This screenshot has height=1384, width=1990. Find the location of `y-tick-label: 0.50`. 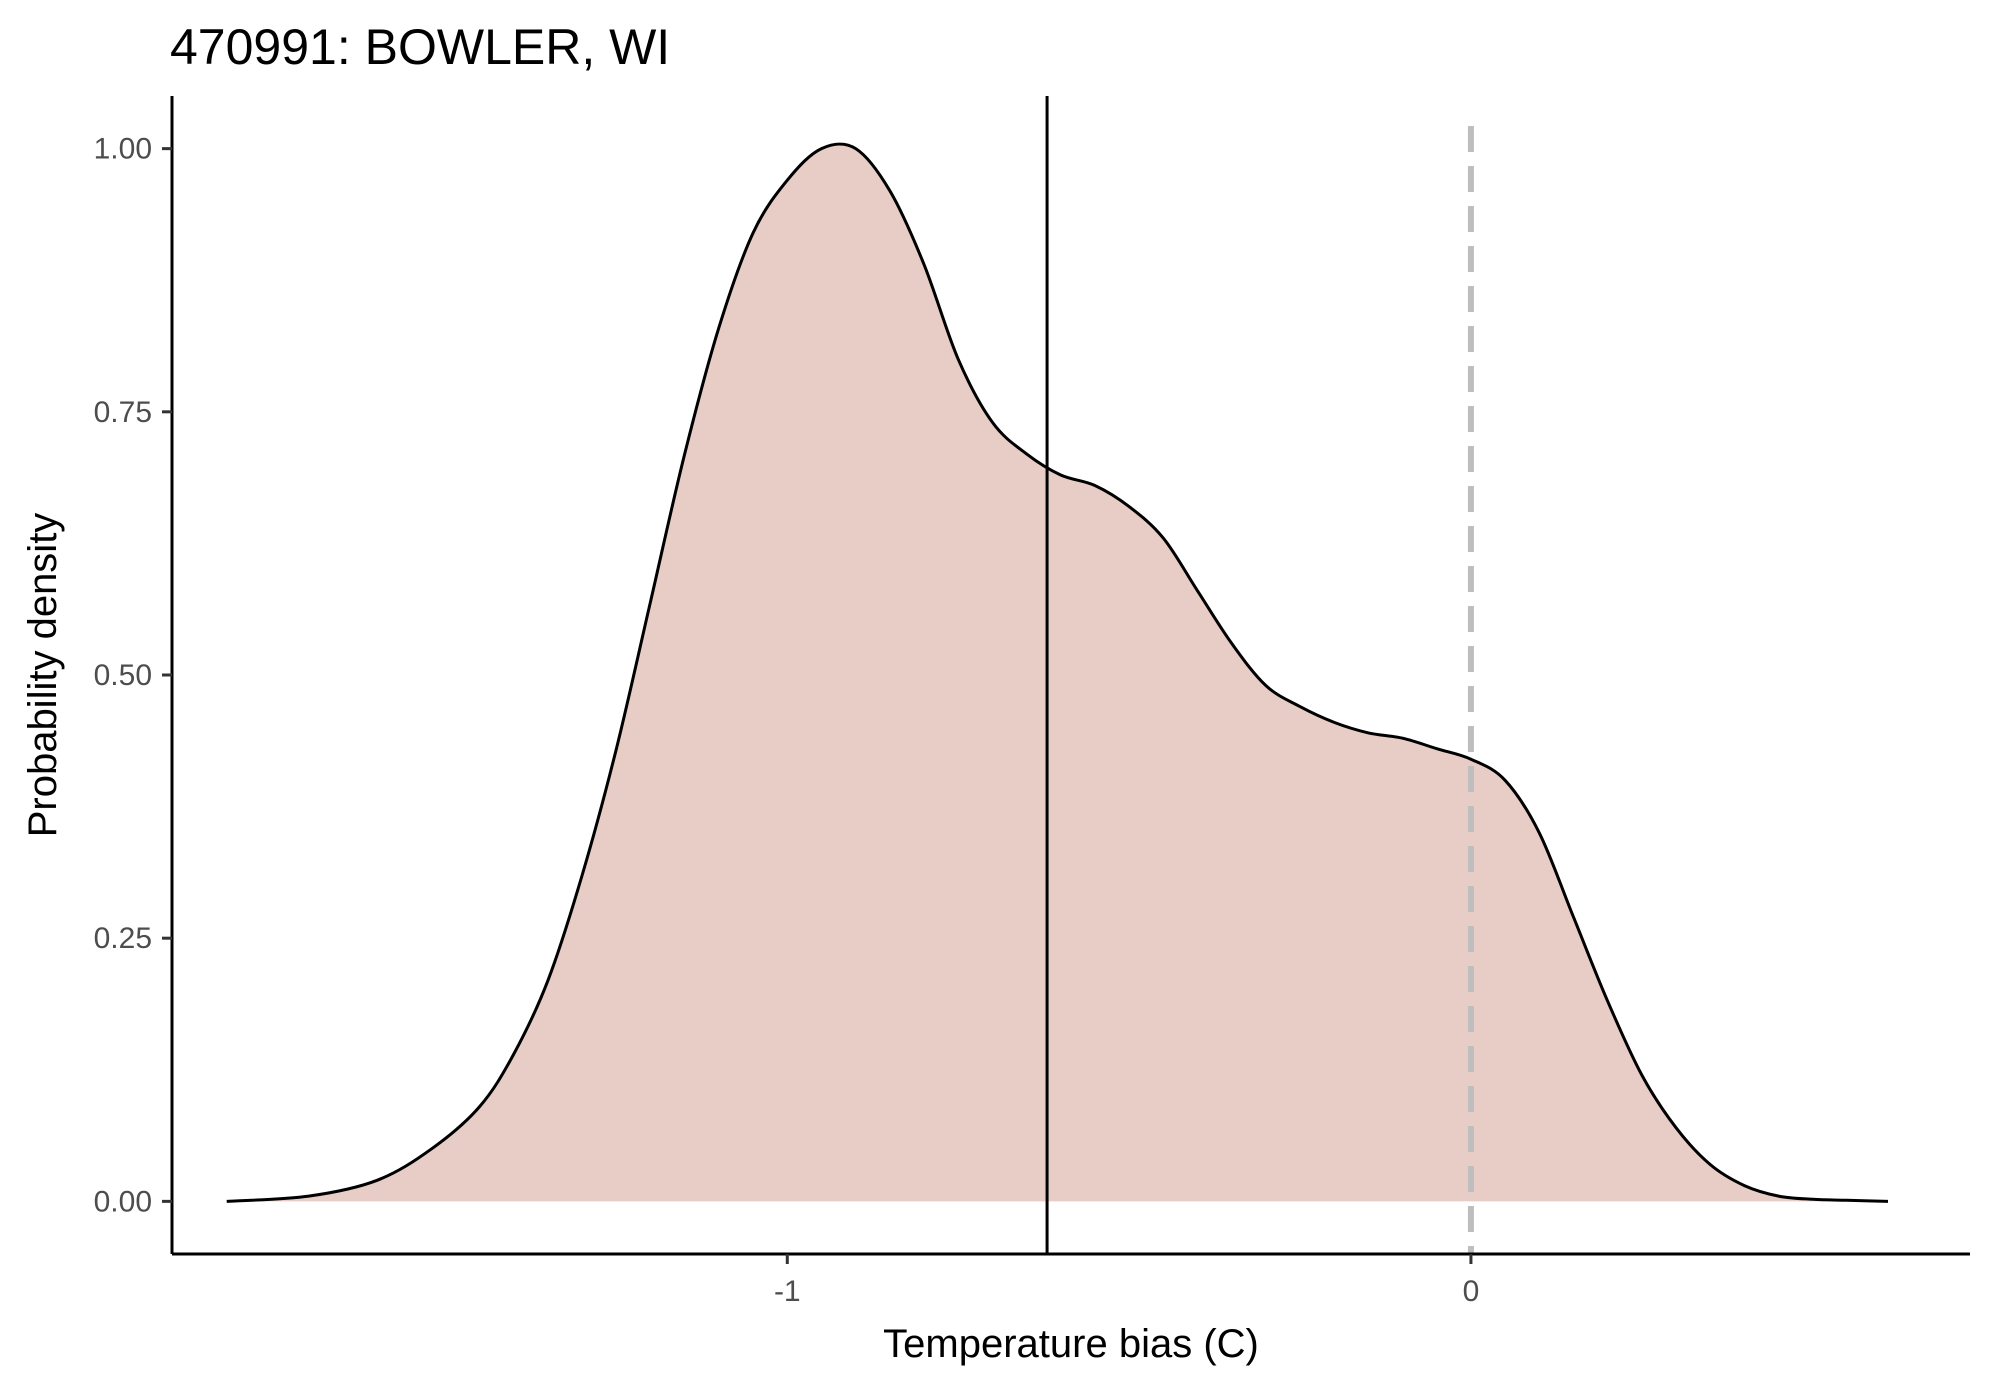

y-tick-label: 0.50 is located at coordinates (123, 675).